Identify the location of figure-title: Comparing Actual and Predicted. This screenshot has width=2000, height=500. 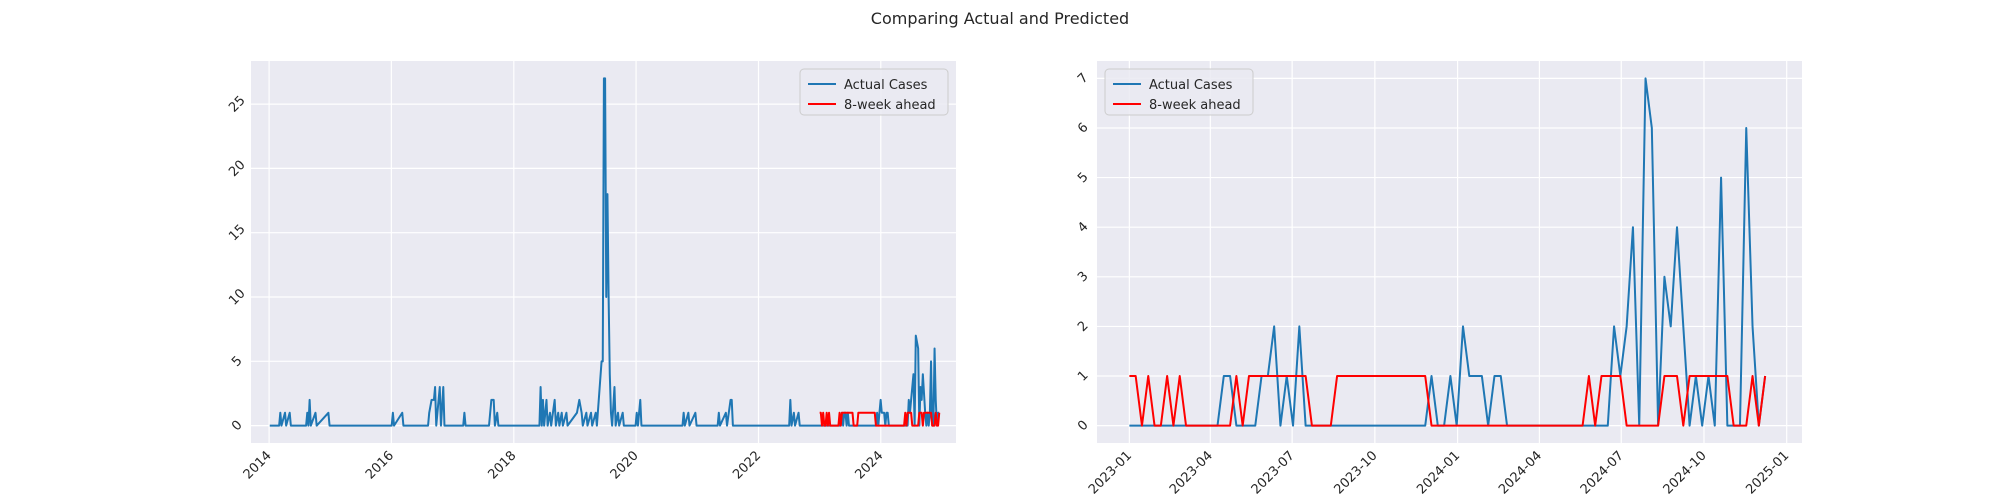
(1000, 18).